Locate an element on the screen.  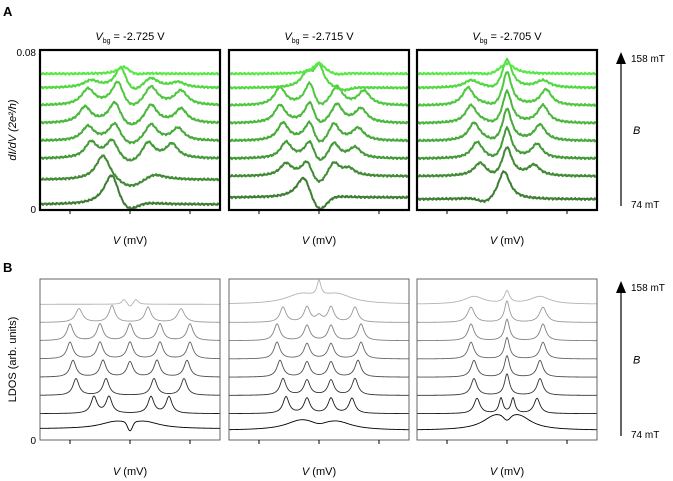
subplot-a-3: V (mV)Vbg = -2.705 V is located at coordinates (507, 139).